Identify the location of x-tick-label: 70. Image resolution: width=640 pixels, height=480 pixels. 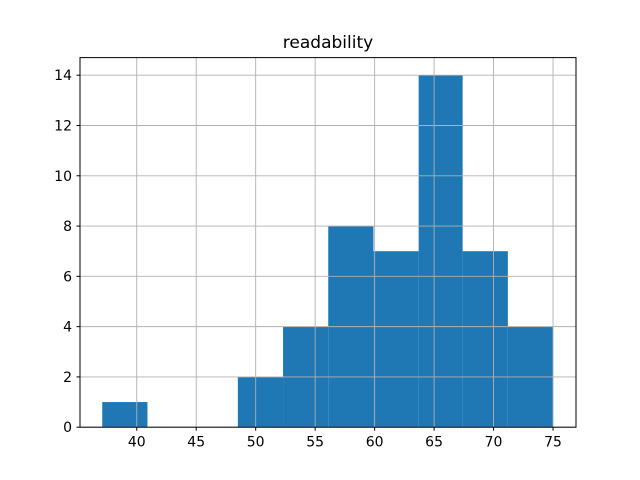
(494, 443).